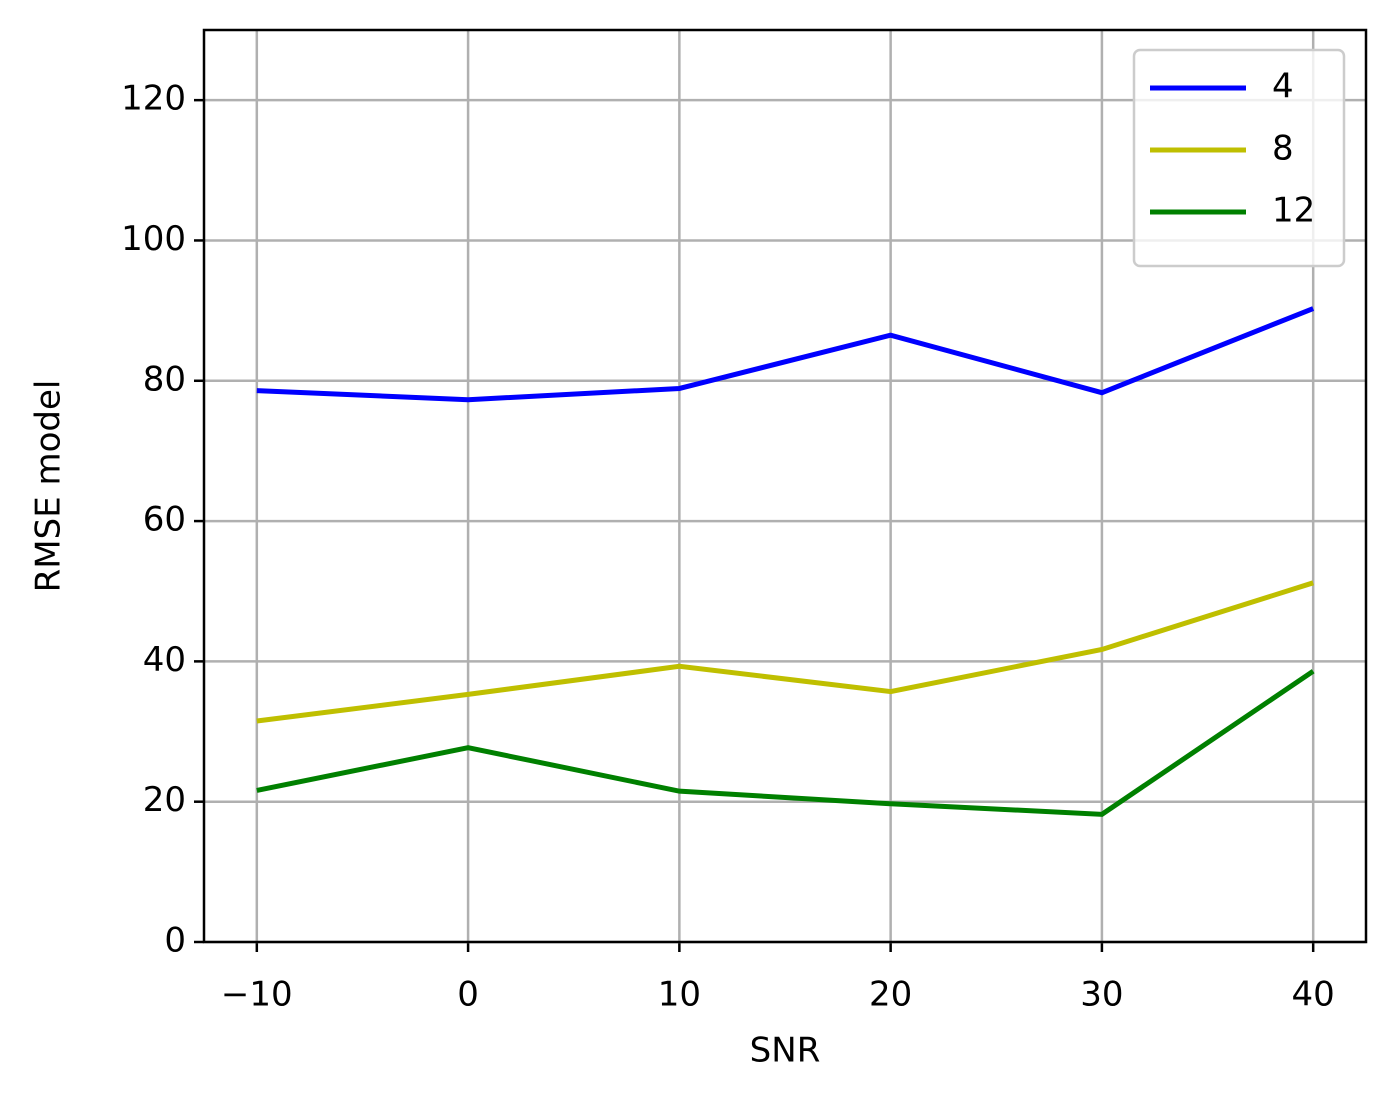  Describe the element at coordinates (1283, 87) in the screenshot. I see `legend-label: 4` at that location.